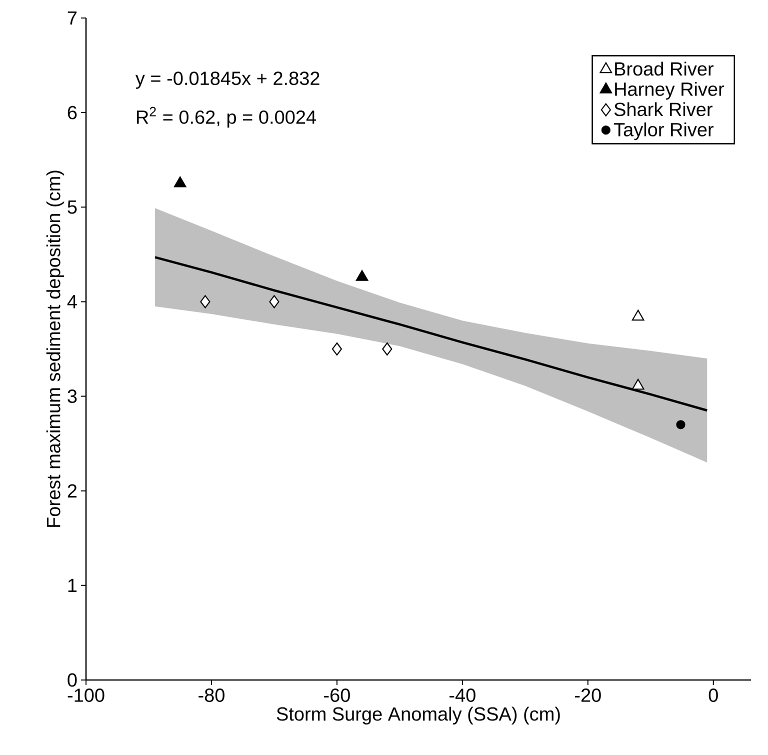 This screenshot has height=755, width=768. I want to click on x-tick-label: -60, so click(337, 695).